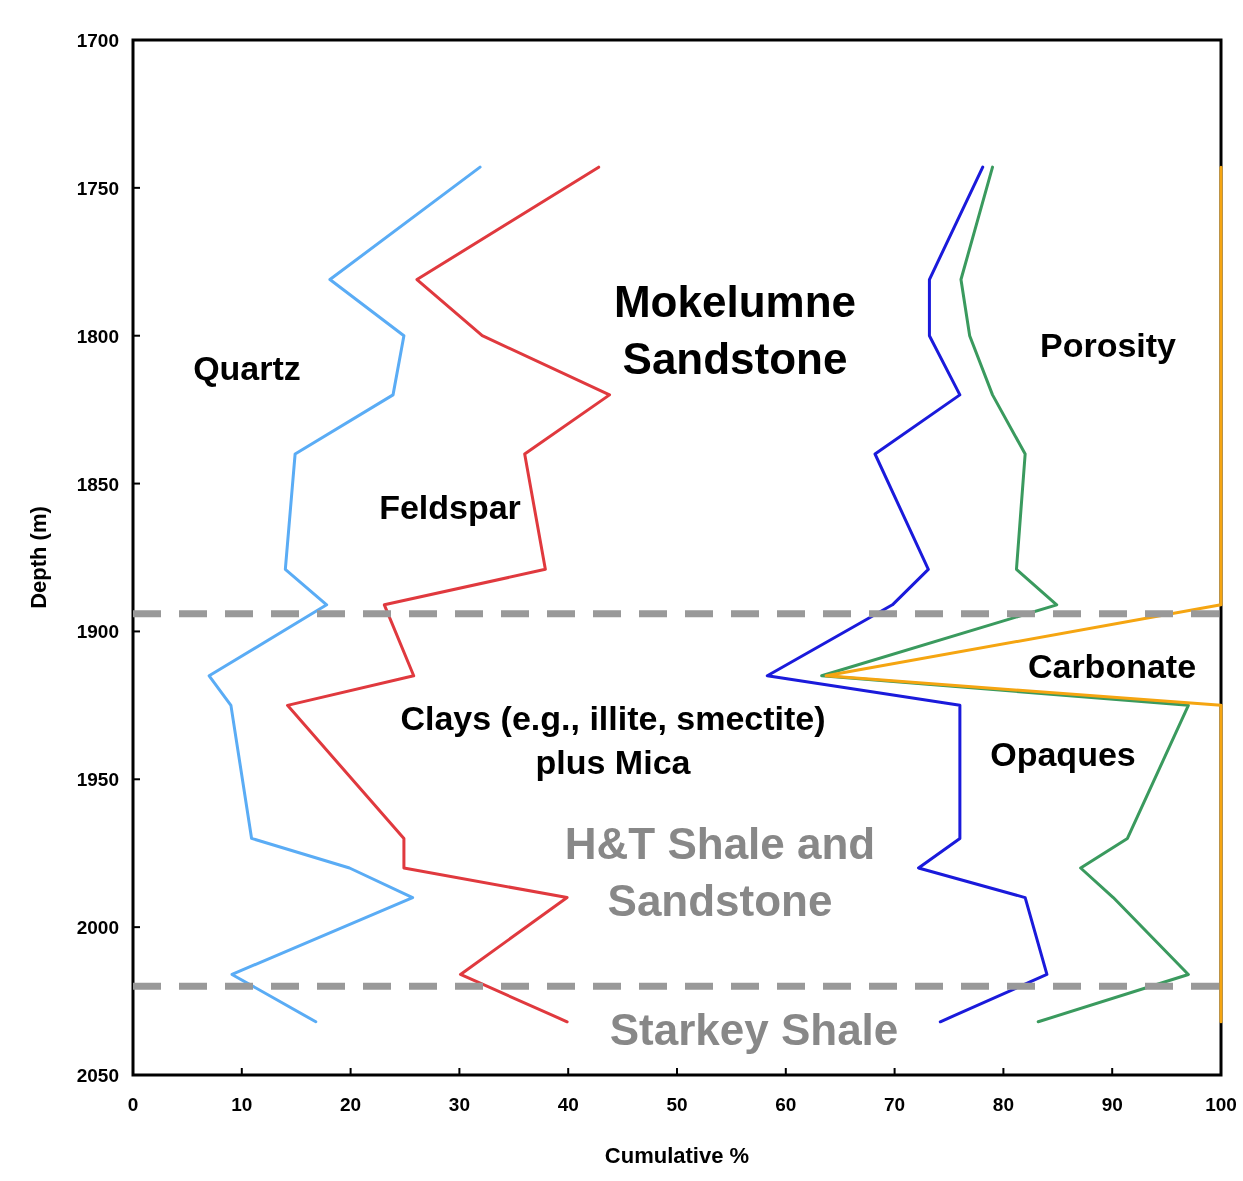  Describe the element at coordinates (1003, 1104) in the screenshot. I see `x-tick-label: 80` at that location.